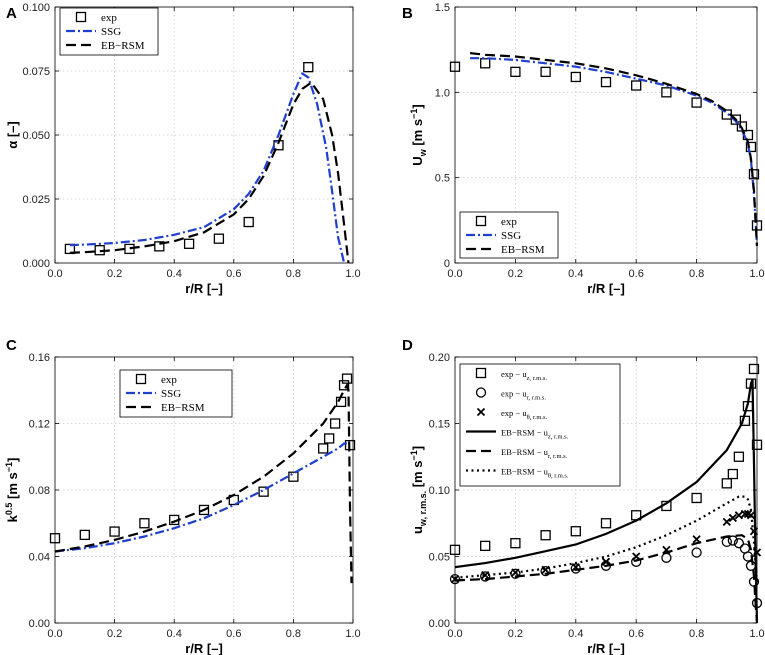  Describe the element at coordinates (447, 264) in the screenshot. I see `y-tick-label: 0` at that location.